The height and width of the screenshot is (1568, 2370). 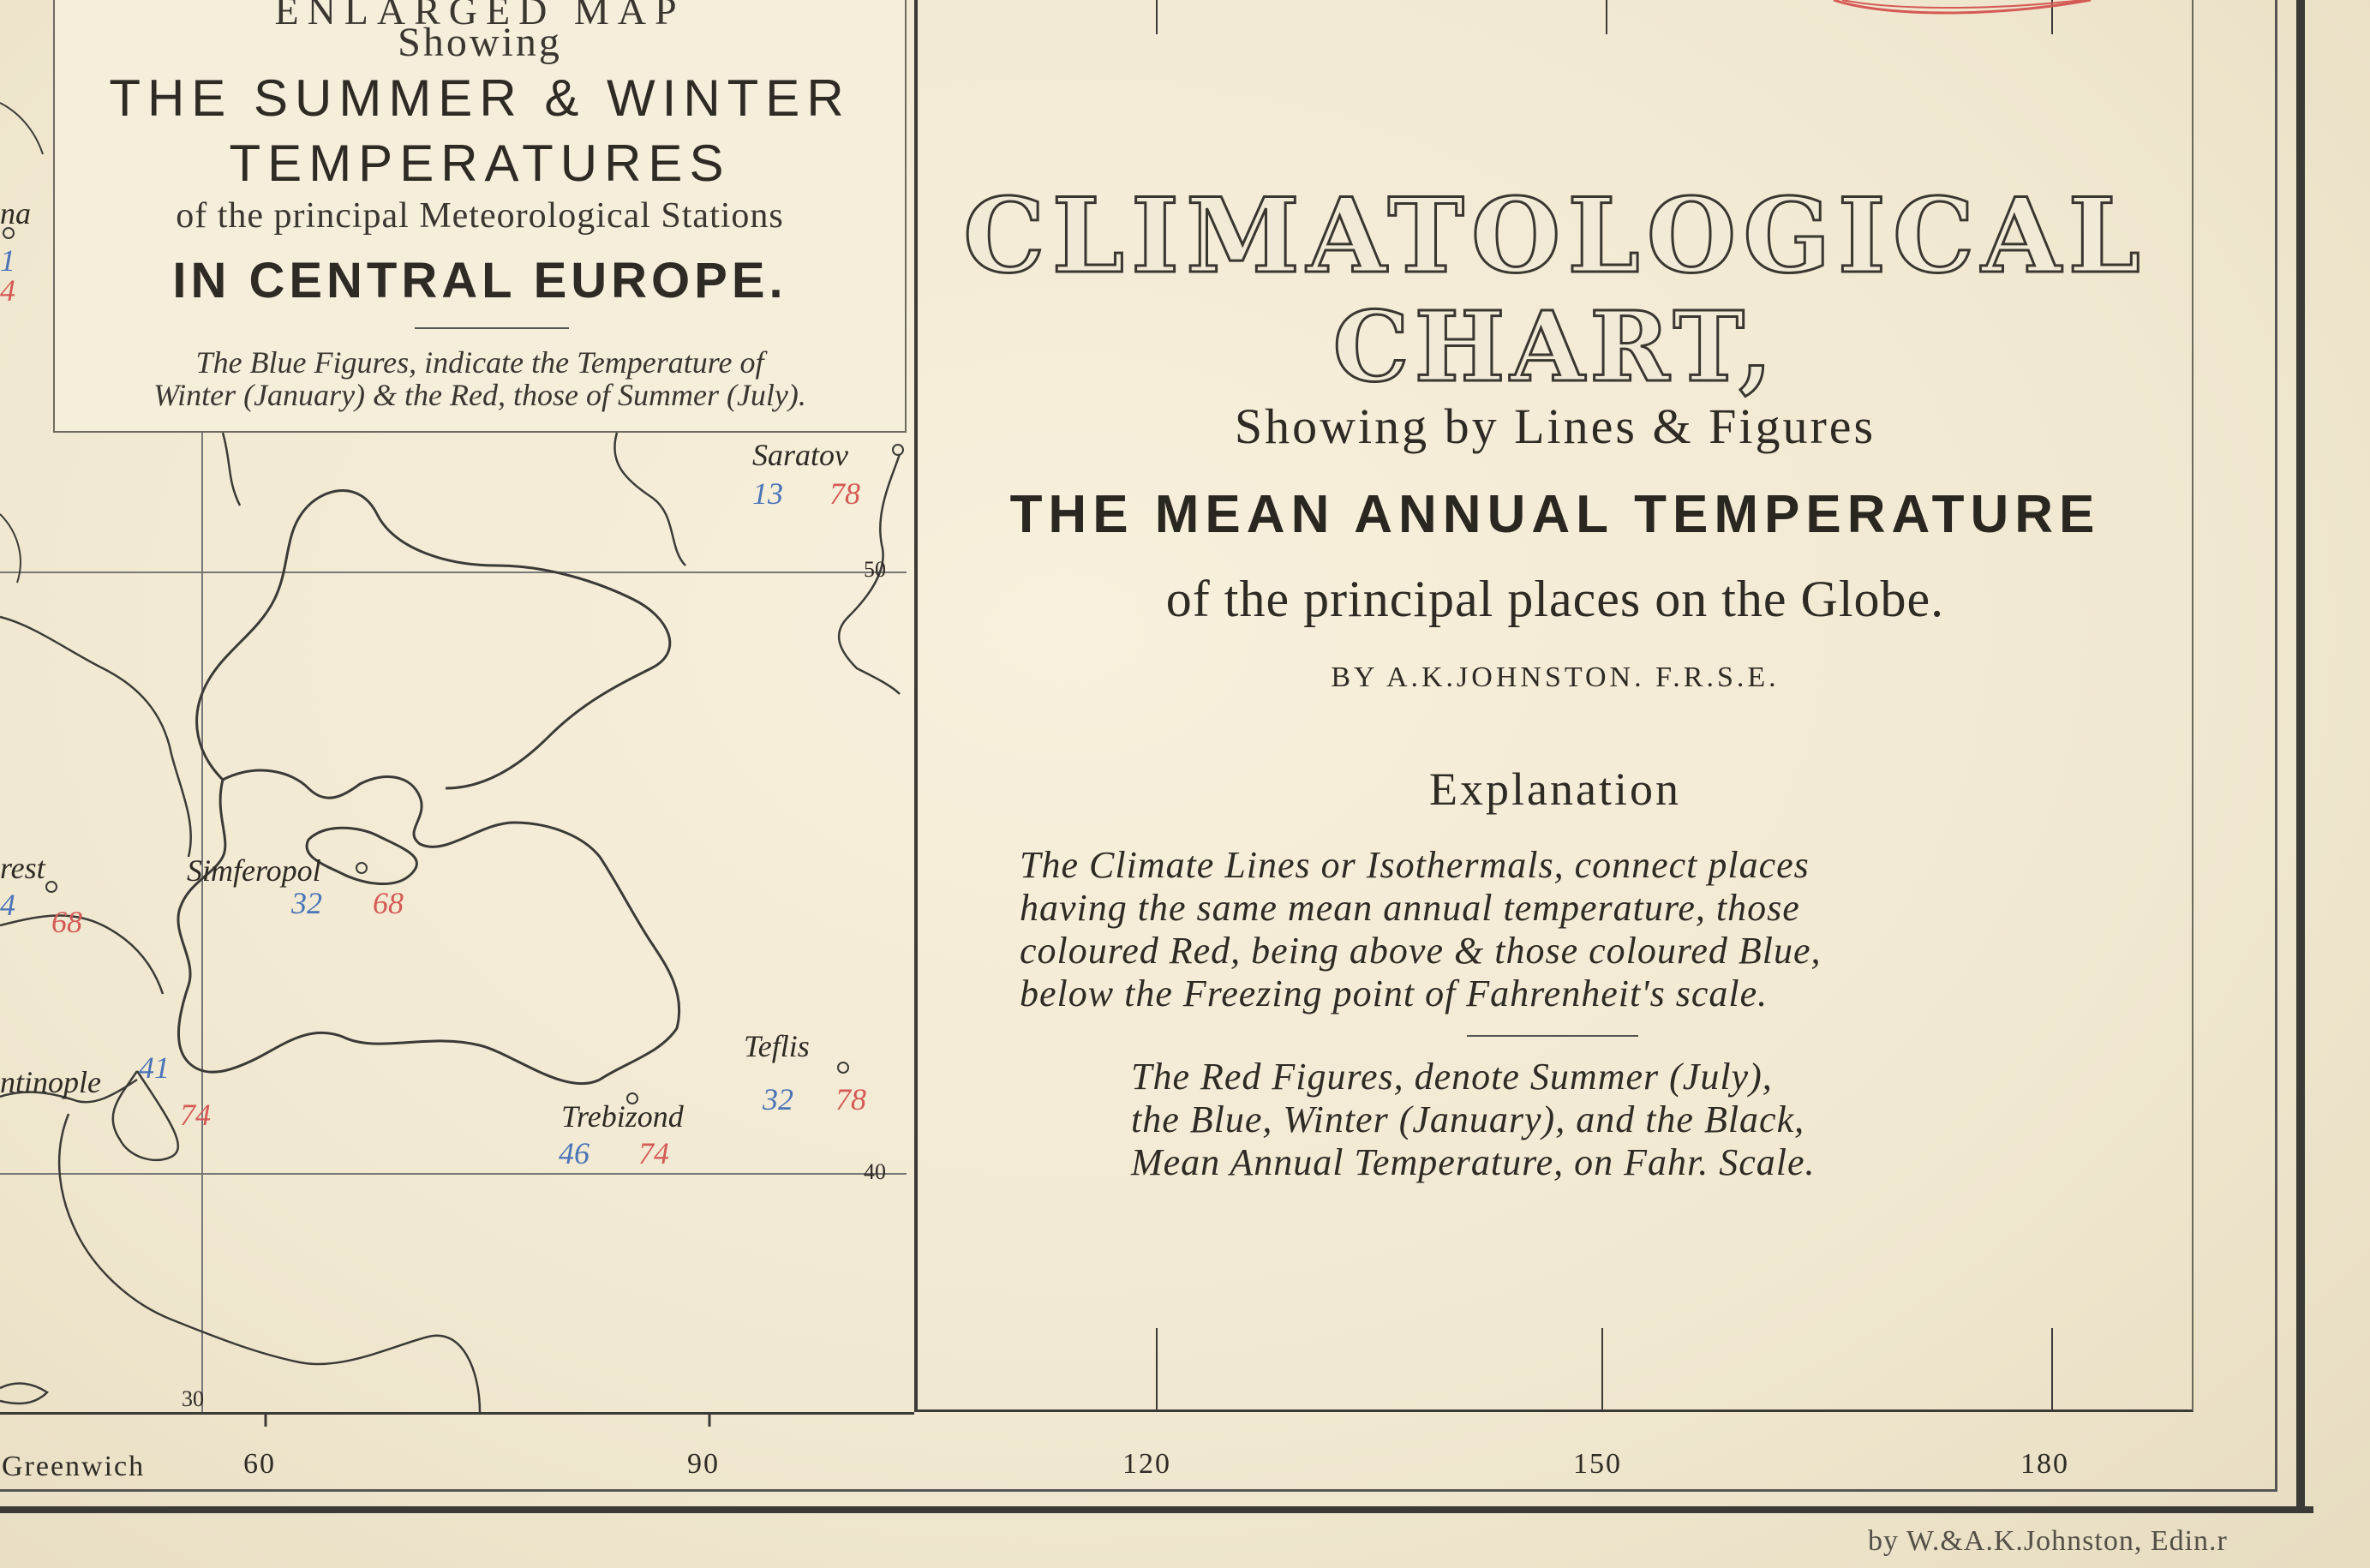 What do you see at coordinates (1554, 237) in the screenshot?
I see `chart-title-main: CLIMATOLOGICAL` at bounding box center [1554, 237].